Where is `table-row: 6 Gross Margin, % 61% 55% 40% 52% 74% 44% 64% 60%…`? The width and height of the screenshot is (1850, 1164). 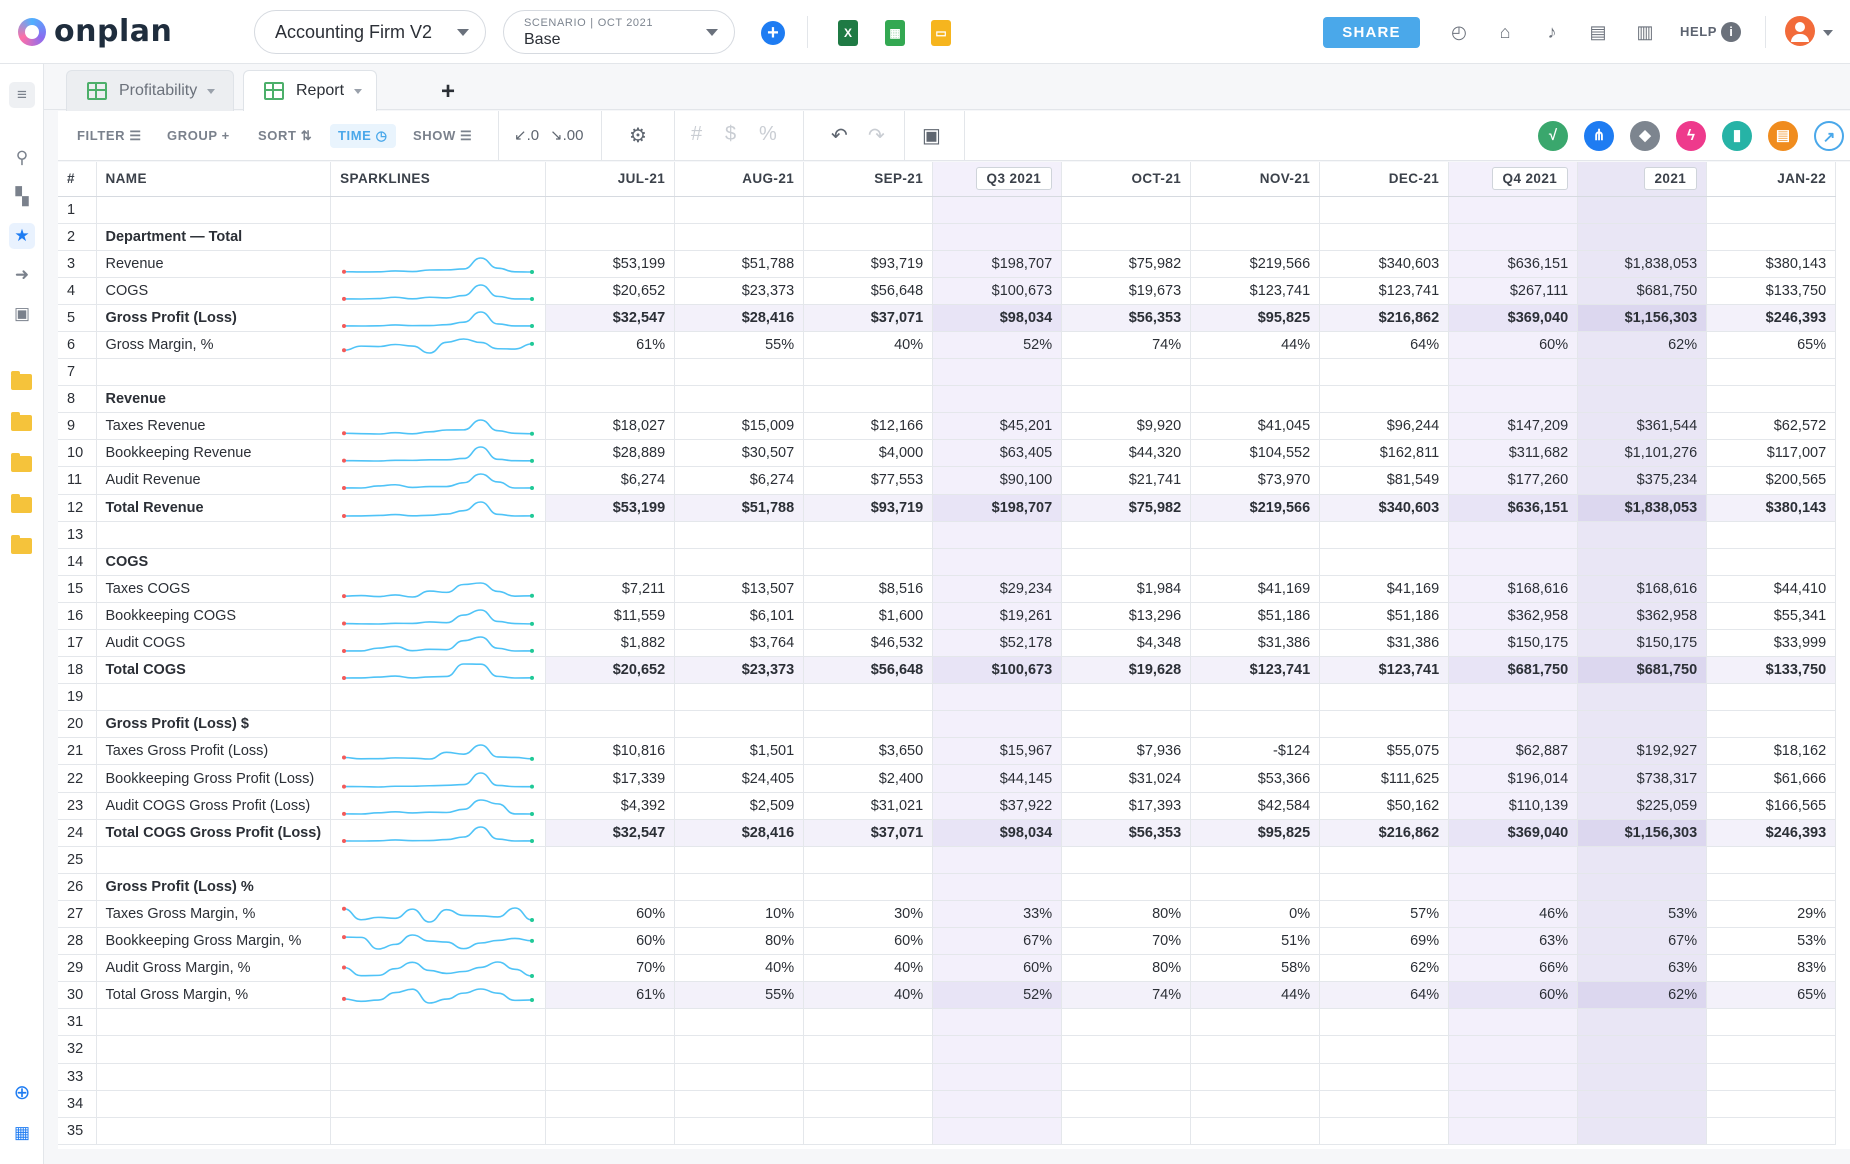
table-row: 6 Gross Margin, % 61% 55% 40% 52% 74% 44% 64% 60%… is located at coordinates (947, 345).